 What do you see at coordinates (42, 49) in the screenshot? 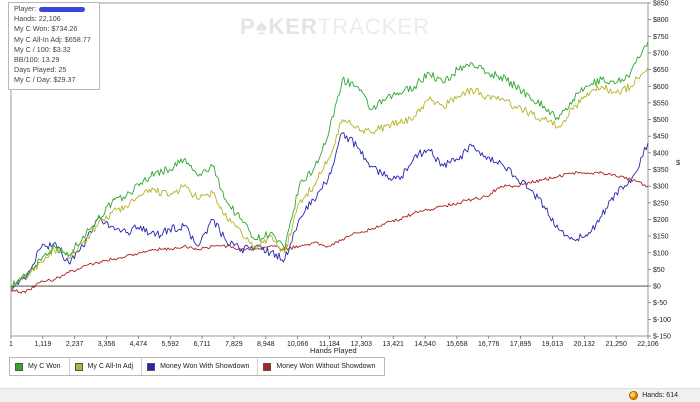
I see `stats-per100: My C / 100: $3.32` at bounding box center [42, 49].